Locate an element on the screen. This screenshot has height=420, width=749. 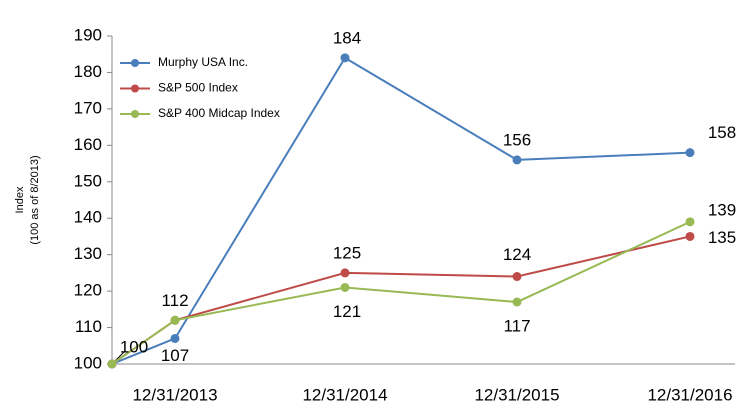
y-tick-label: 100 is located at coordinates (88, 362).